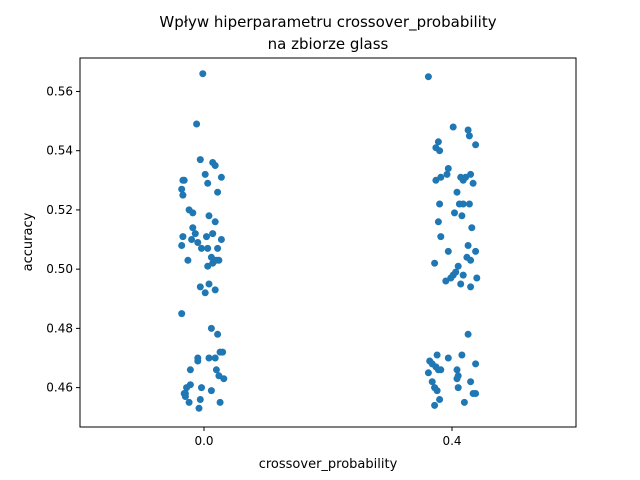 Image resolution: width=640 pixels, height=480 pixels. I want to click on data-point-0.0-58, so click(211, 391).